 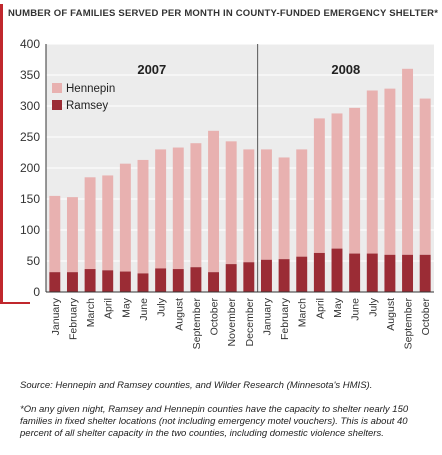 What do you see at coordinates (250, 321) in the screenshot?
I see `x-tick-label: December` at bounding box center [250, 321].